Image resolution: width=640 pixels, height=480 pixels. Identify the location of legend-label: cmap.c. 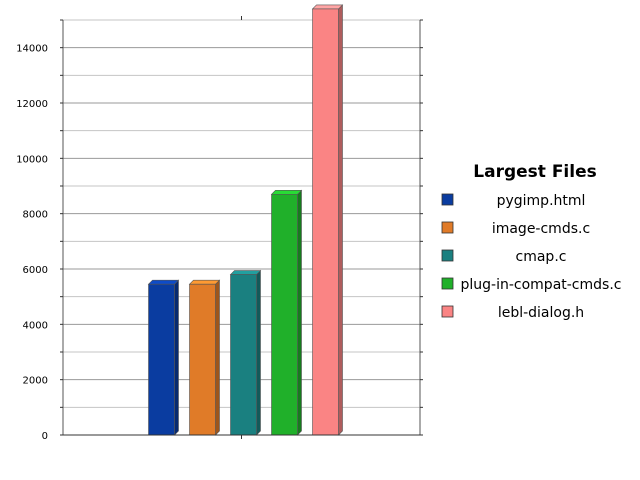
(541, 257).